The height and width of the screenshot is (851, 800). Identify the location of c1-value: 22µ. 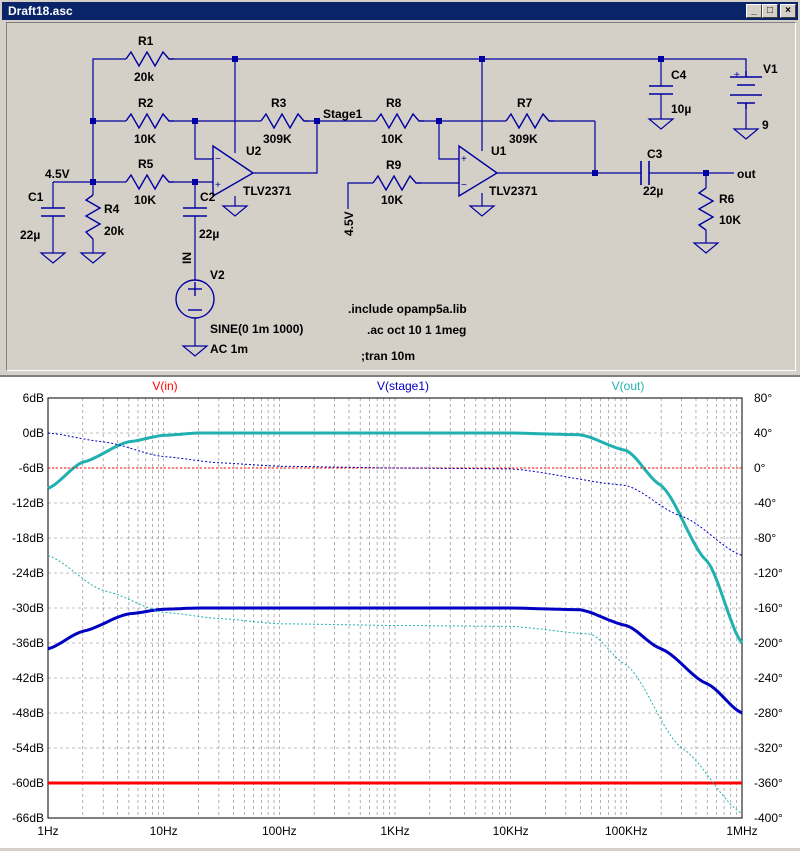
(30, 235).